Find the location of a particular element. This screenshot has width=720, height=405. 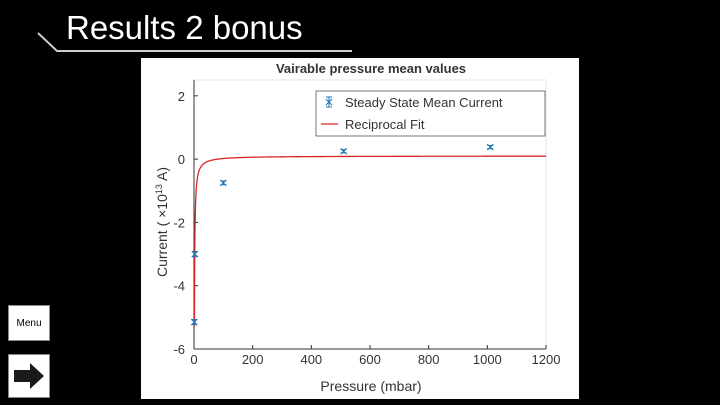

x-tick-label: 400 is located at coordinates (311, 359).